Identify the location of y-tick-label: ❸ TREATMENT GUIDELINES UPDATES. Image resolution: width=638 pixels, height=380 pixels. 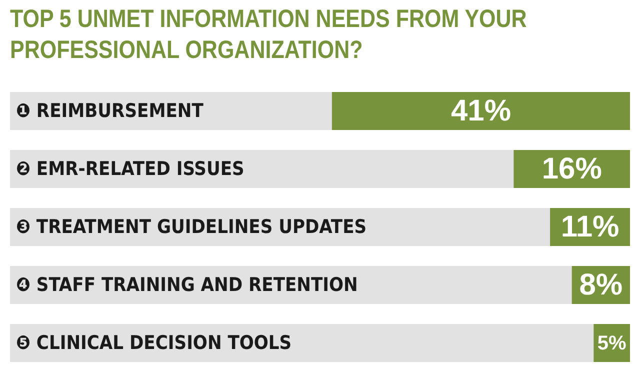
(191, 227).